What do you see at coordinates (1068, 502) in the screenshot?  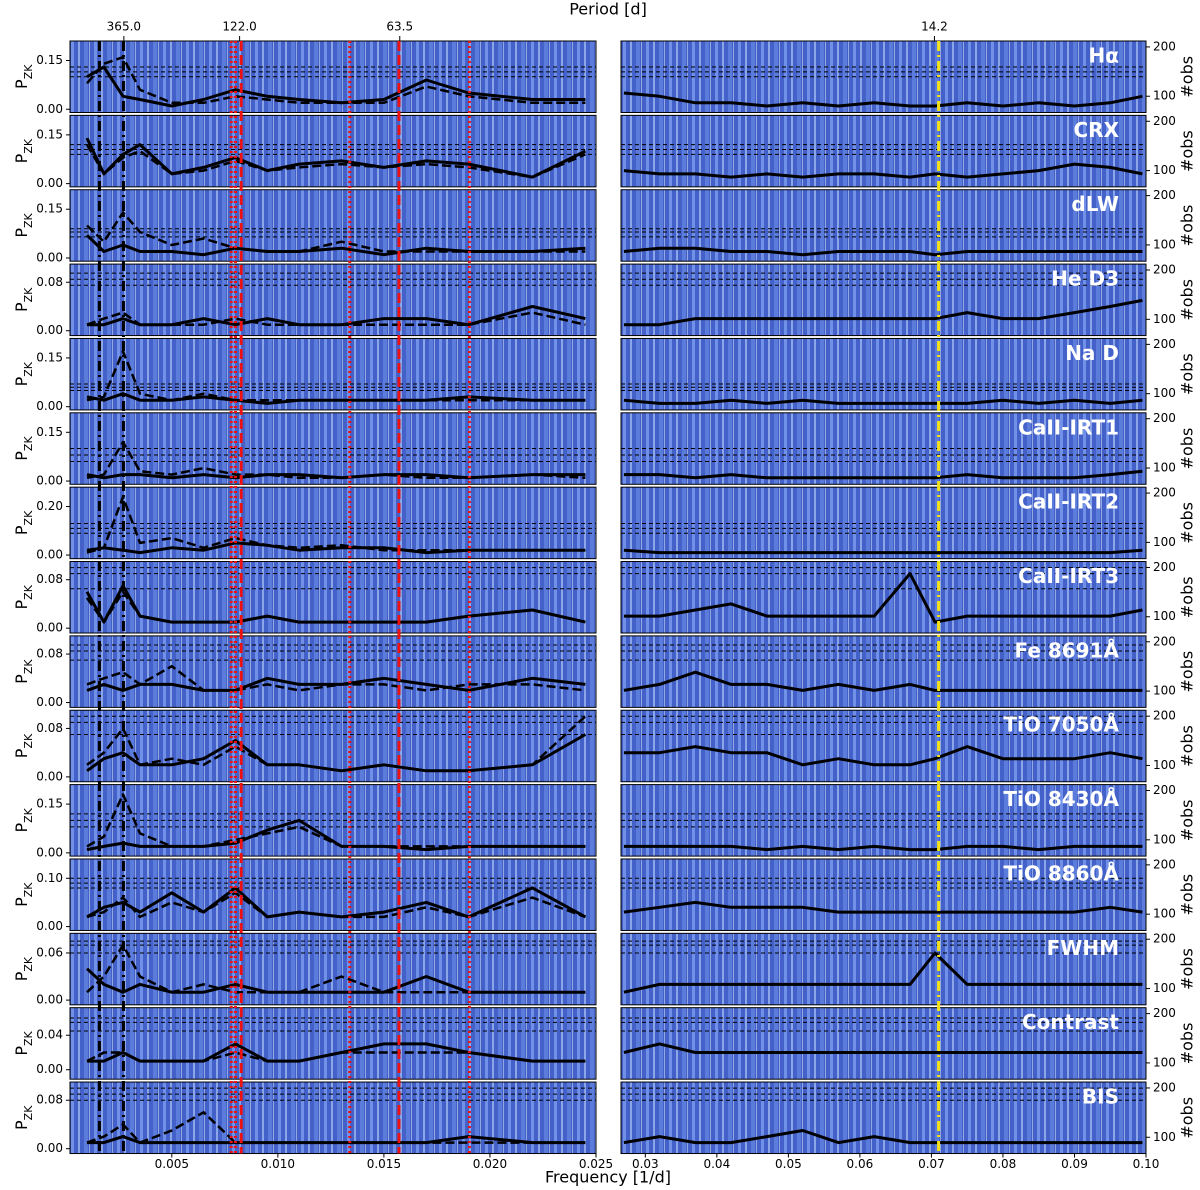 I see `panel-label: CaII-IRT2` at bounding box center [1068, 502].